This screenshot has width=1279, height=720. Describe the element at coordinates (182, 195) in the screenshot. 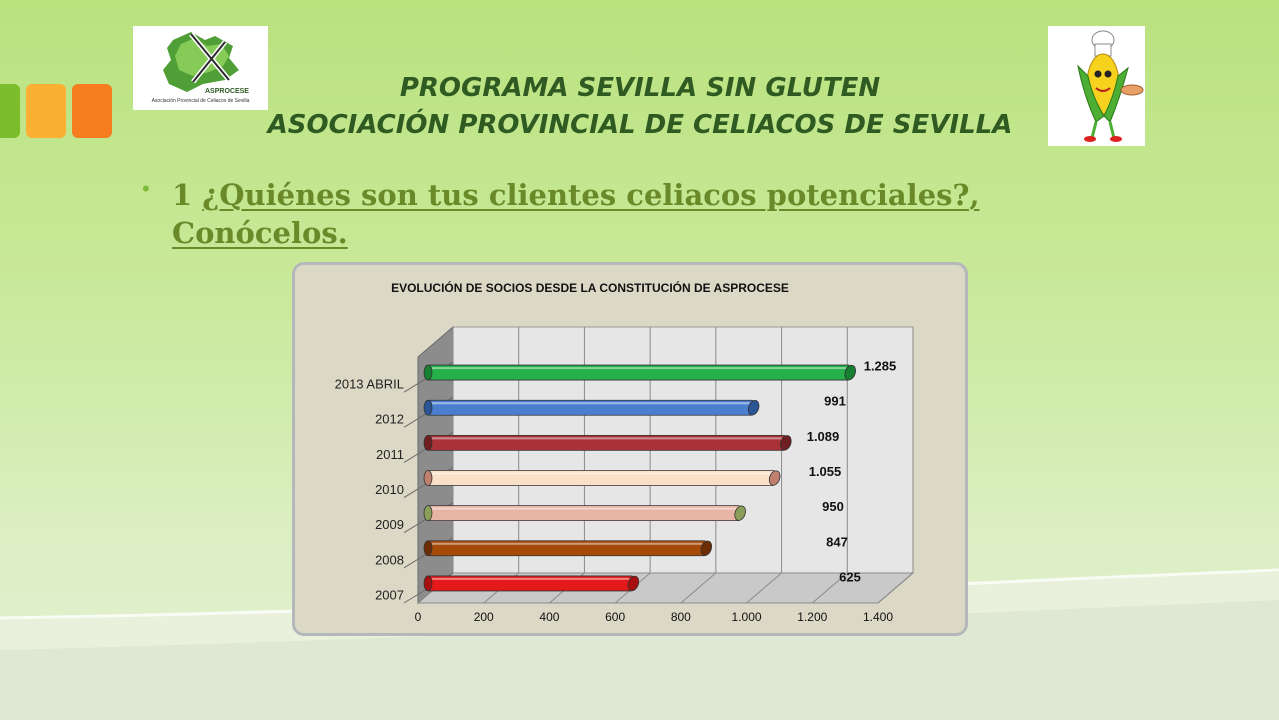

I see `bullet-number: 1` at that location.